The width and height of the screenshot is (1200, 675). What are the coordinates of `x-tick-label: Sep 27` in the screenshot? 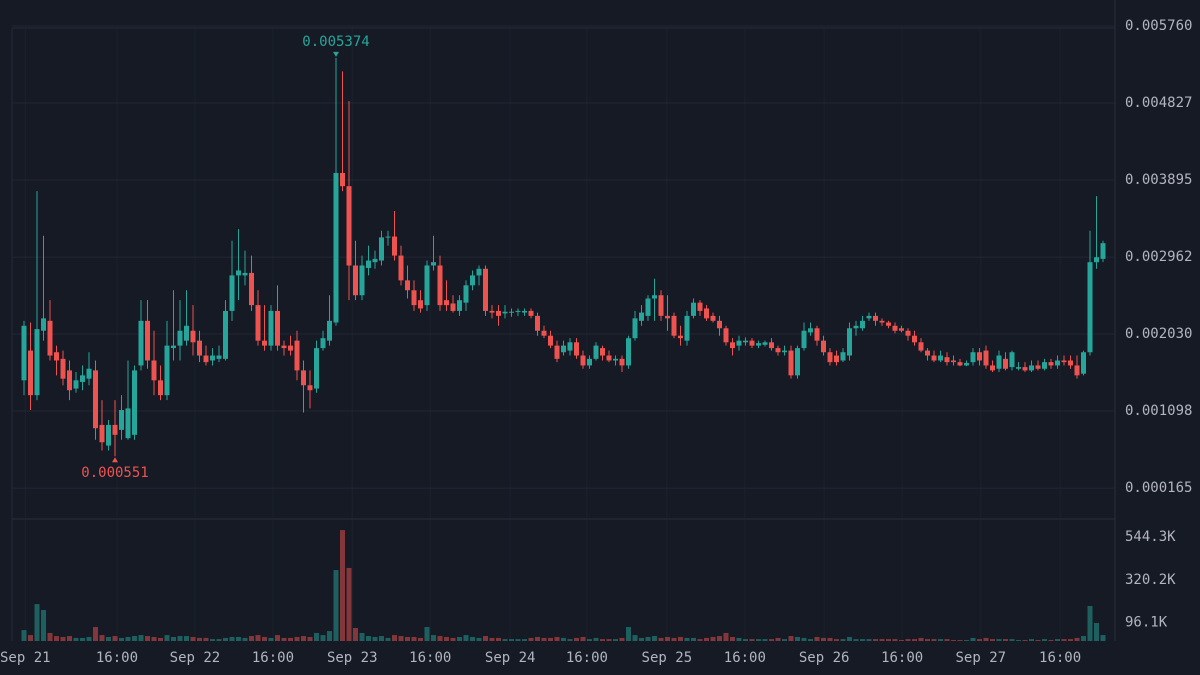 It's located at (981, 658).